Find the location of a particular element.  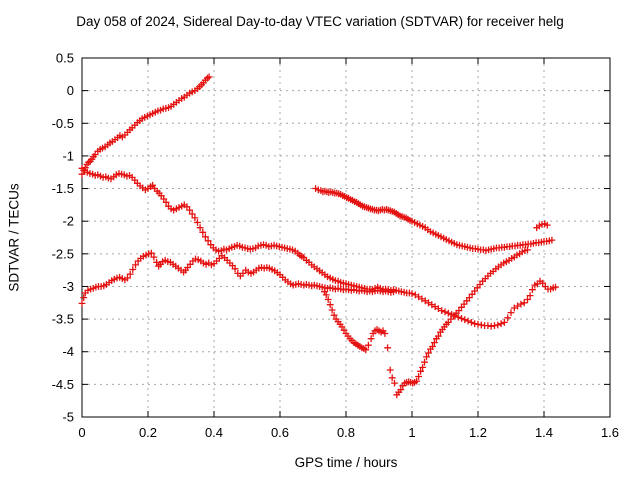

y-tick-label: -1.5 is located at coordinates (63, 188).